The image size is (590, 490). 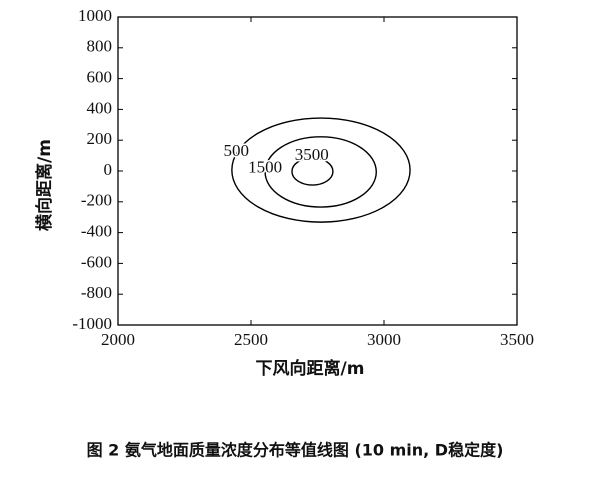 I want to click on contour-label: 1500, so click(x=265, y=167).